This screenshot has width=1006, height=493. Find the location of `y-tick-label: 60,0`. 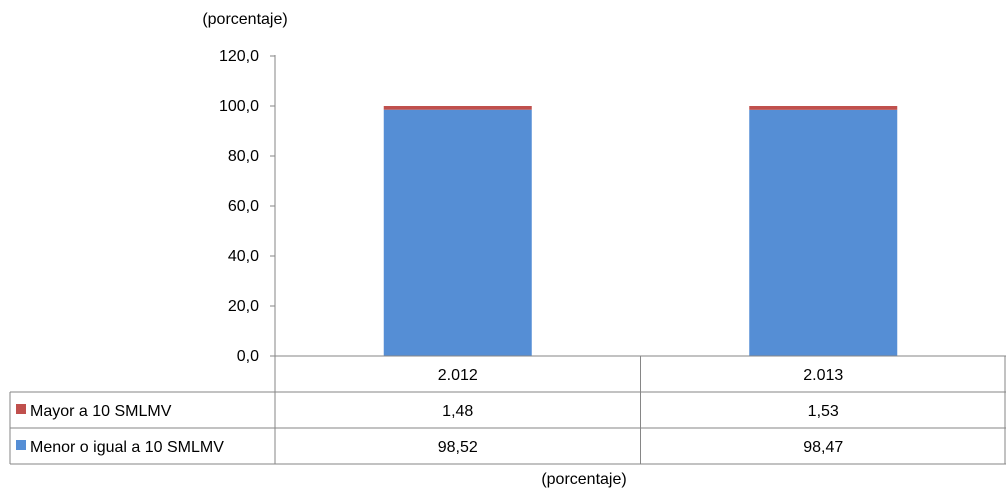

y-tick-label: 60,0 is located at coordinates (243, 206).